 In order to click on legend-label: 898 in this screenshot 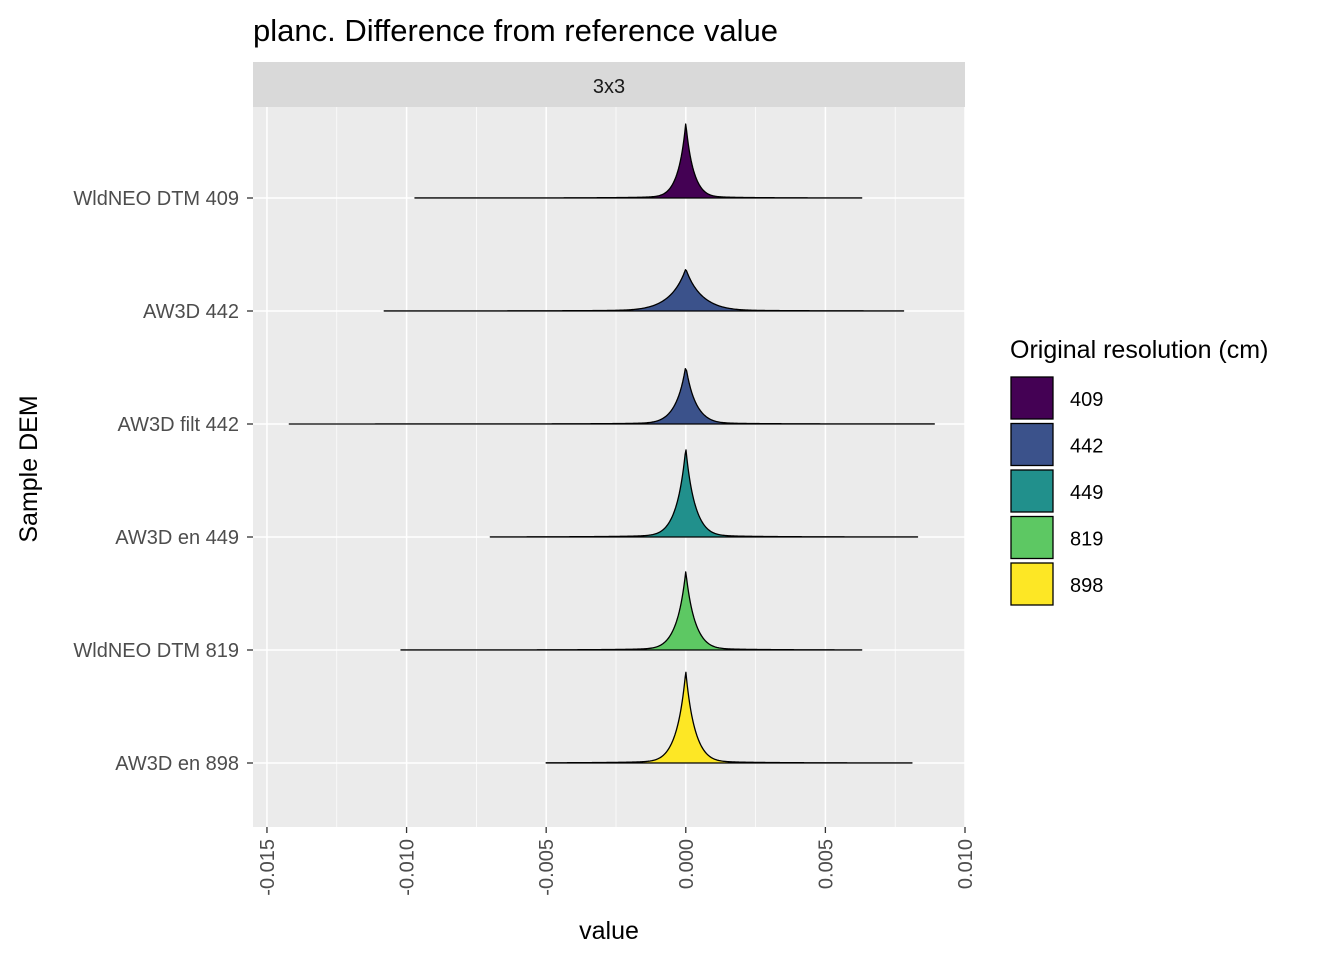, I will do `click(1086, 586)`.